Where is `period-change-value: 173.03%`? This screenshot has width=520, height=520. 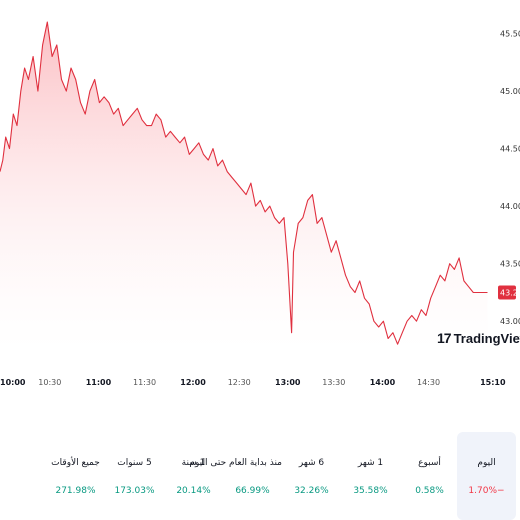 period-change-value: 173.03% is located at coordinates (134, 491).